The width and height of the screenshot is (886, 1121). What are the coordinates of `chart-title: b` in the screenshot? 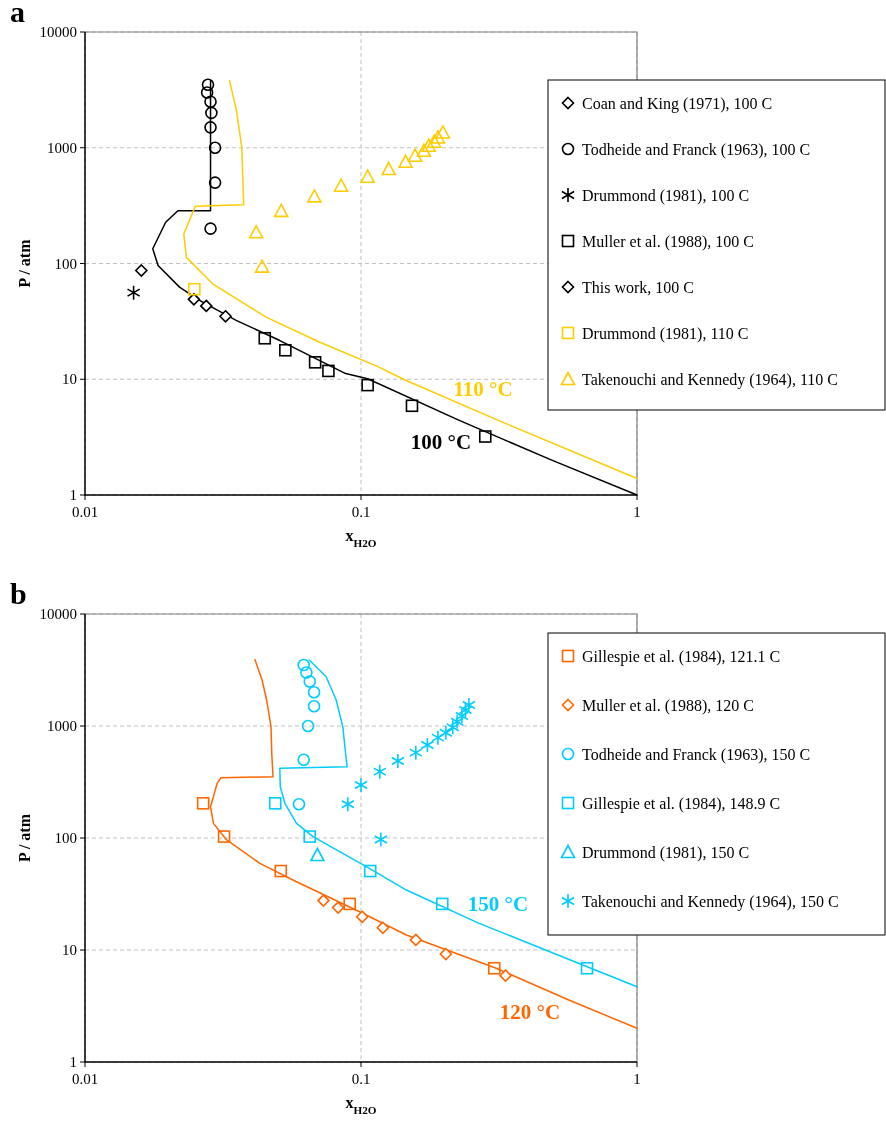 It's located at (18, 593).